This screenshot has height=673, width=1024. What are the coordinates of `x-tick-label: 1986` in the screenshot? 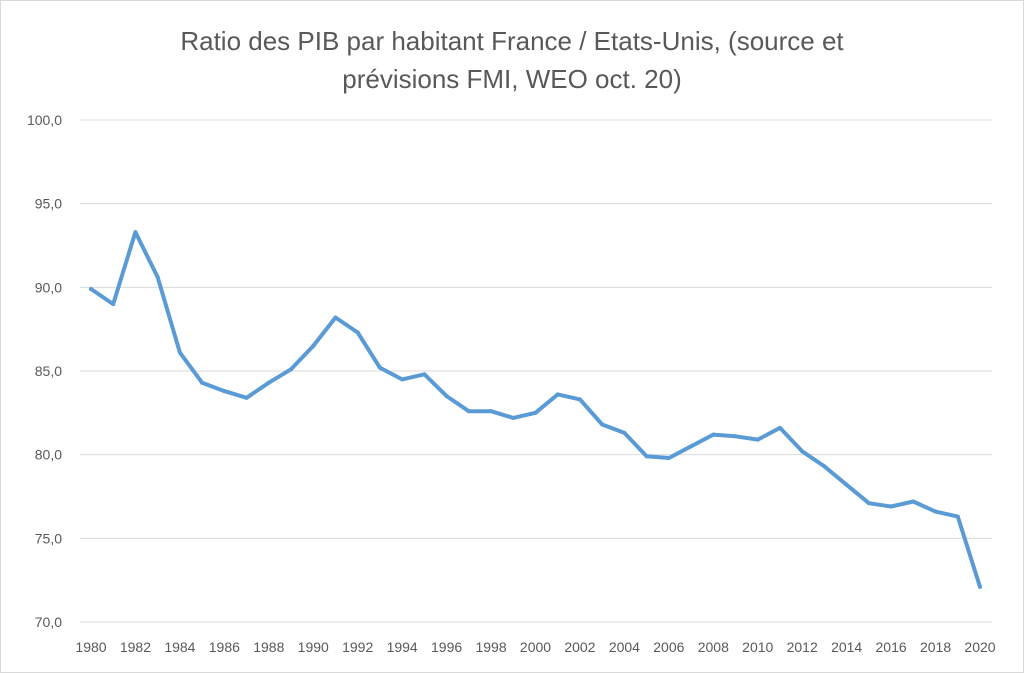 It's located at (224, 647).